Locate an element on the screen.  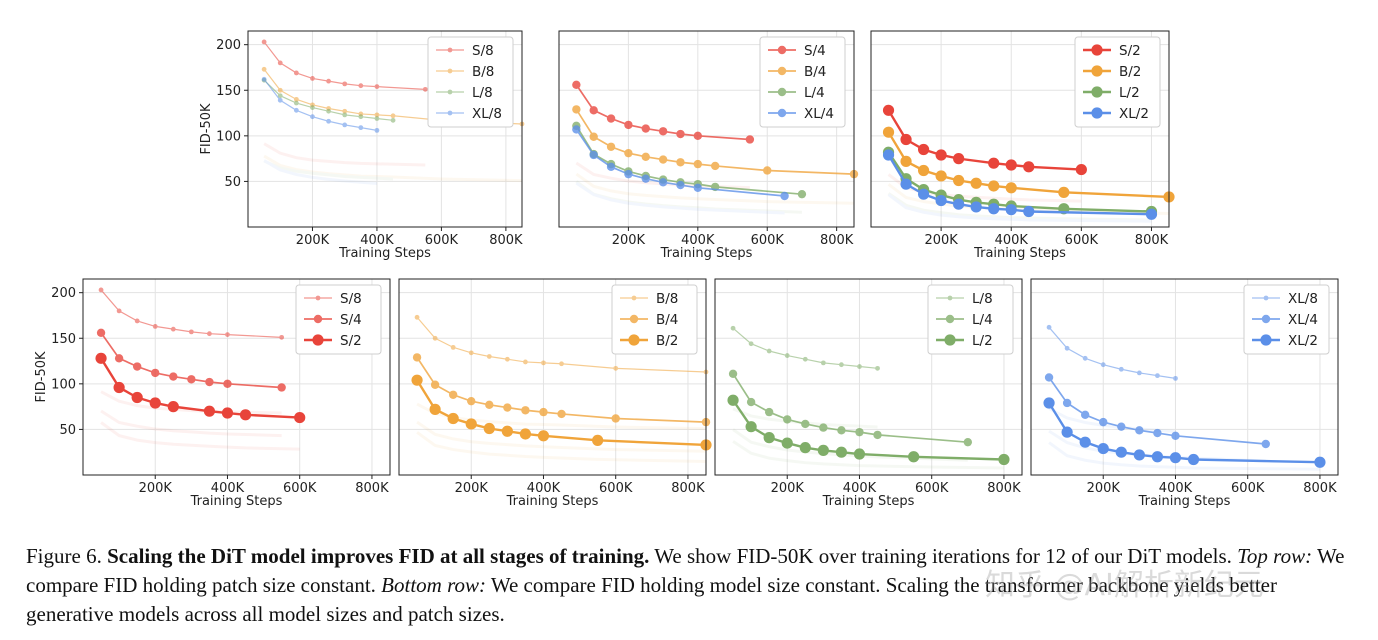
y-axis-label: FID-50K is located at coordinates (206, 129).